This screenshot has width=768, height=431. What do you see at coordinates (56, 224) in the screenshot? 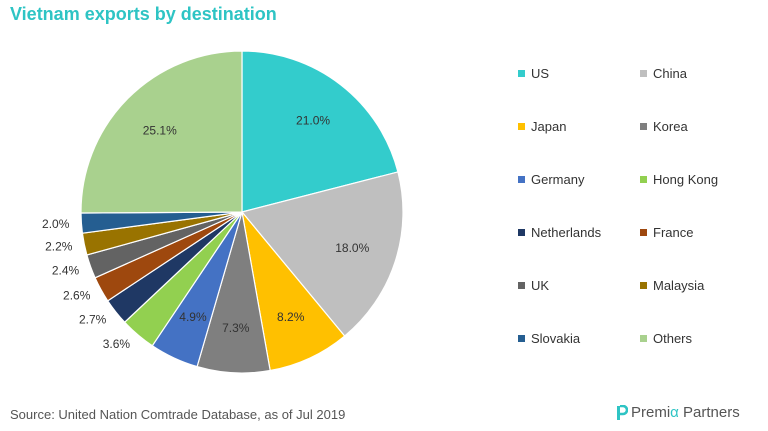
I see `slice-label-slovakia: 2.0%` at bounding box center [56, 224].